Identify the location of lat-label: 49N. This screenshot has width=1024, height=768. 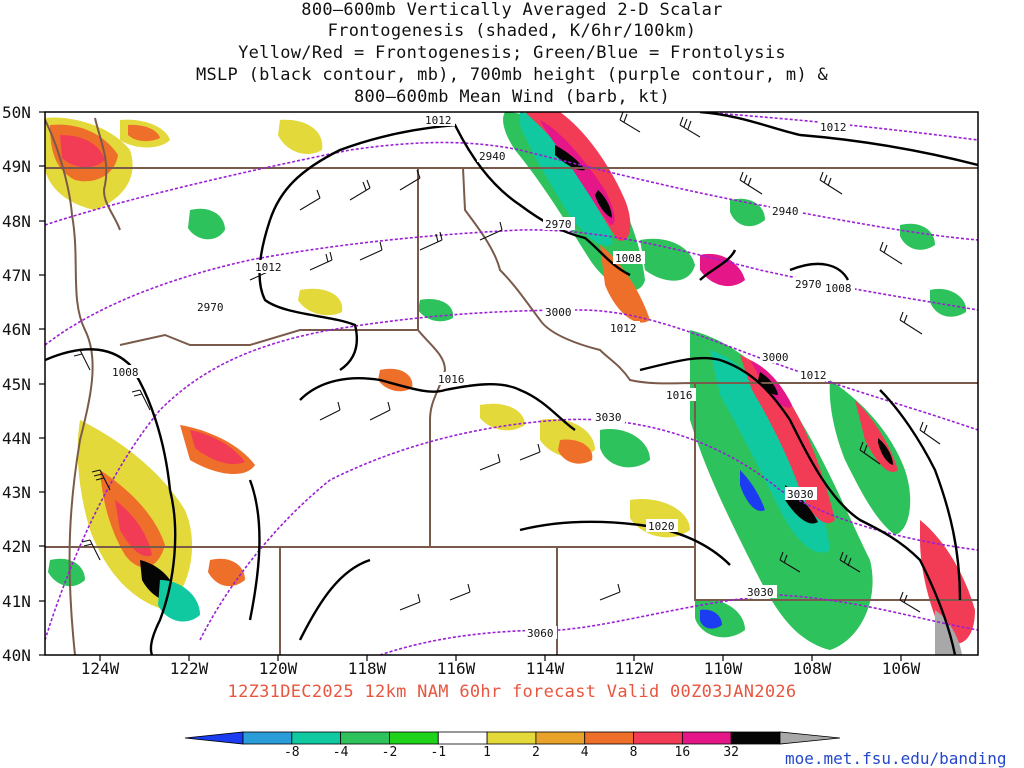
(16, 166).